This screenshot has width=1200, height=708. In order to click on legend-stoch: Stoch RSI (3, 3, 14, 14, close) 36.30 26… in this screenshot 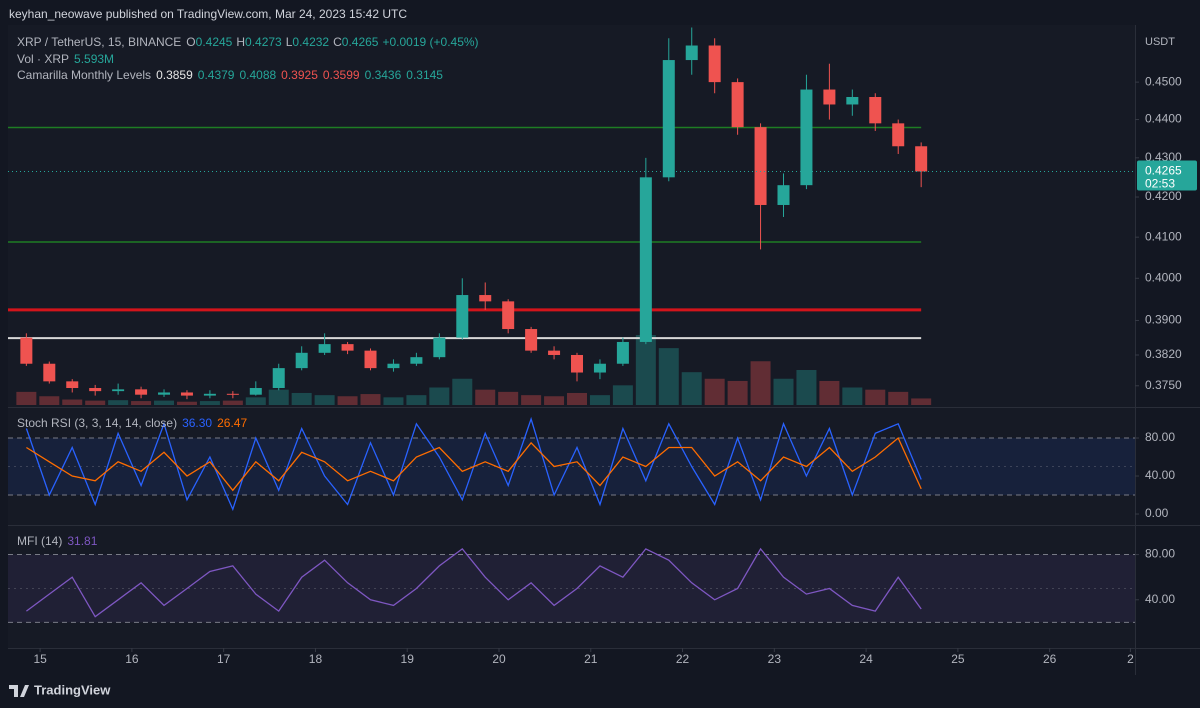, I will do `click(132, 423)`.